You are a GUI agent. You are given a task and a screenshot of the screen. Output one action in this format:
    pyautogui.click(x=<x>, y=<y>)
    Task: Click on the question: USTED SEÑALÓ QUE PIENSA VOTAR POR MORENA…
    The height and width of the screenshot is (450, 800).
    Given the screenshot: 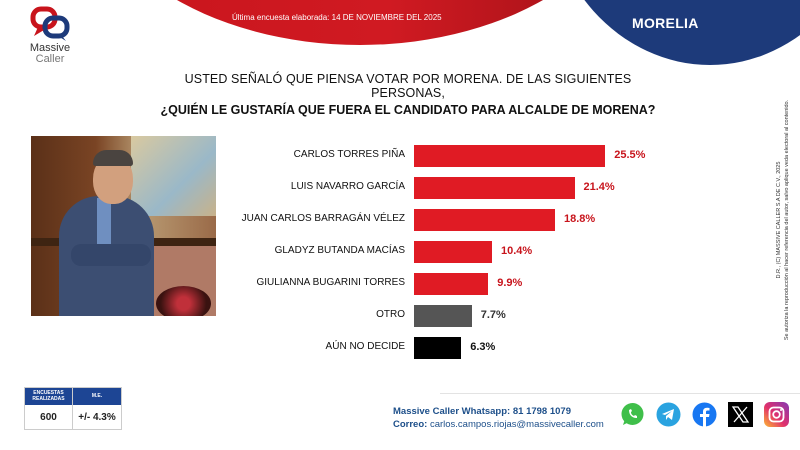 What is the action you would take?
    pyautogui.click(x=408, y=94)
    